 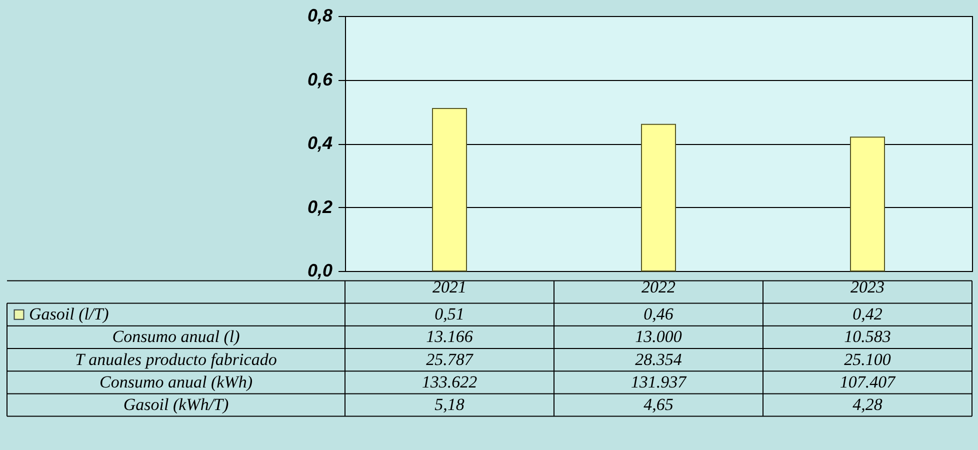 What do you see at coordinates (319, 143) in the screenshot?
I see `y-tick-label: 0,4` at bounding box center [319, 143].